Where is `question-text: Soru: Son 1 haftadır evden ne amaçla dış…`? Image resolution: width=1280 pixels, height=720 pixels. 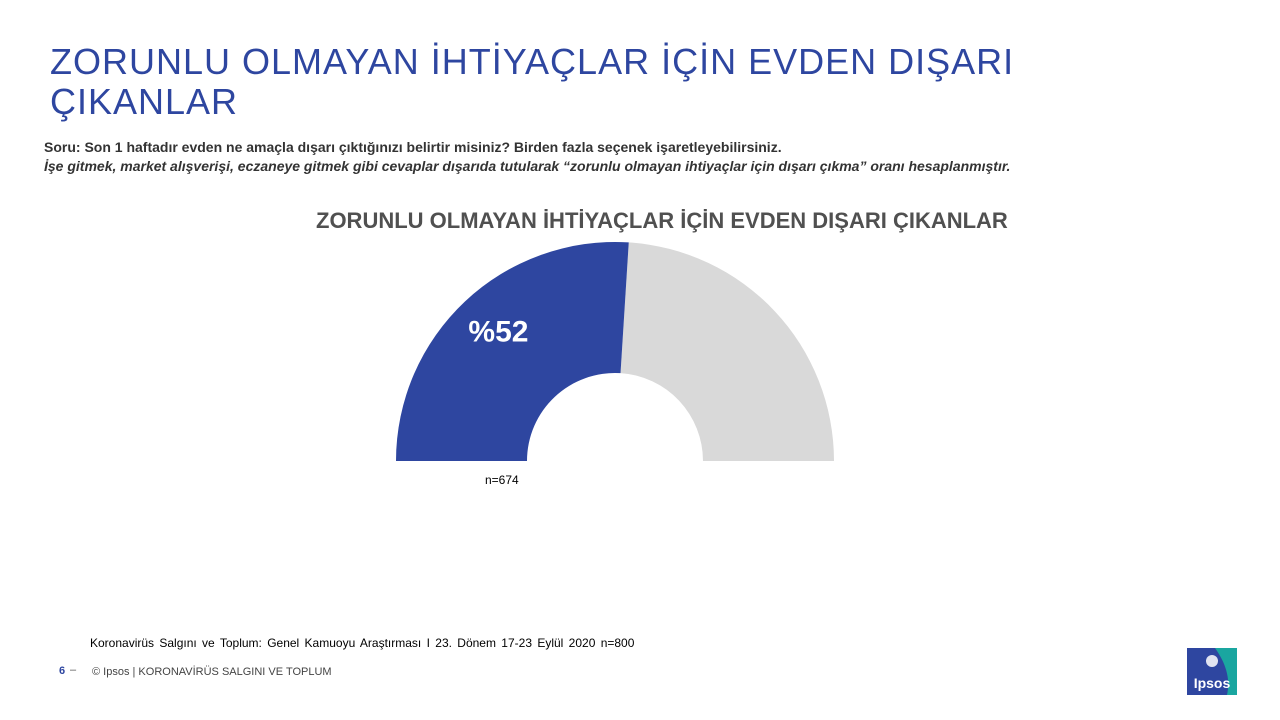 question-text: Soru: Son 1 haftadır evden ne amaçla dış… is located at coordinates (634, 157).